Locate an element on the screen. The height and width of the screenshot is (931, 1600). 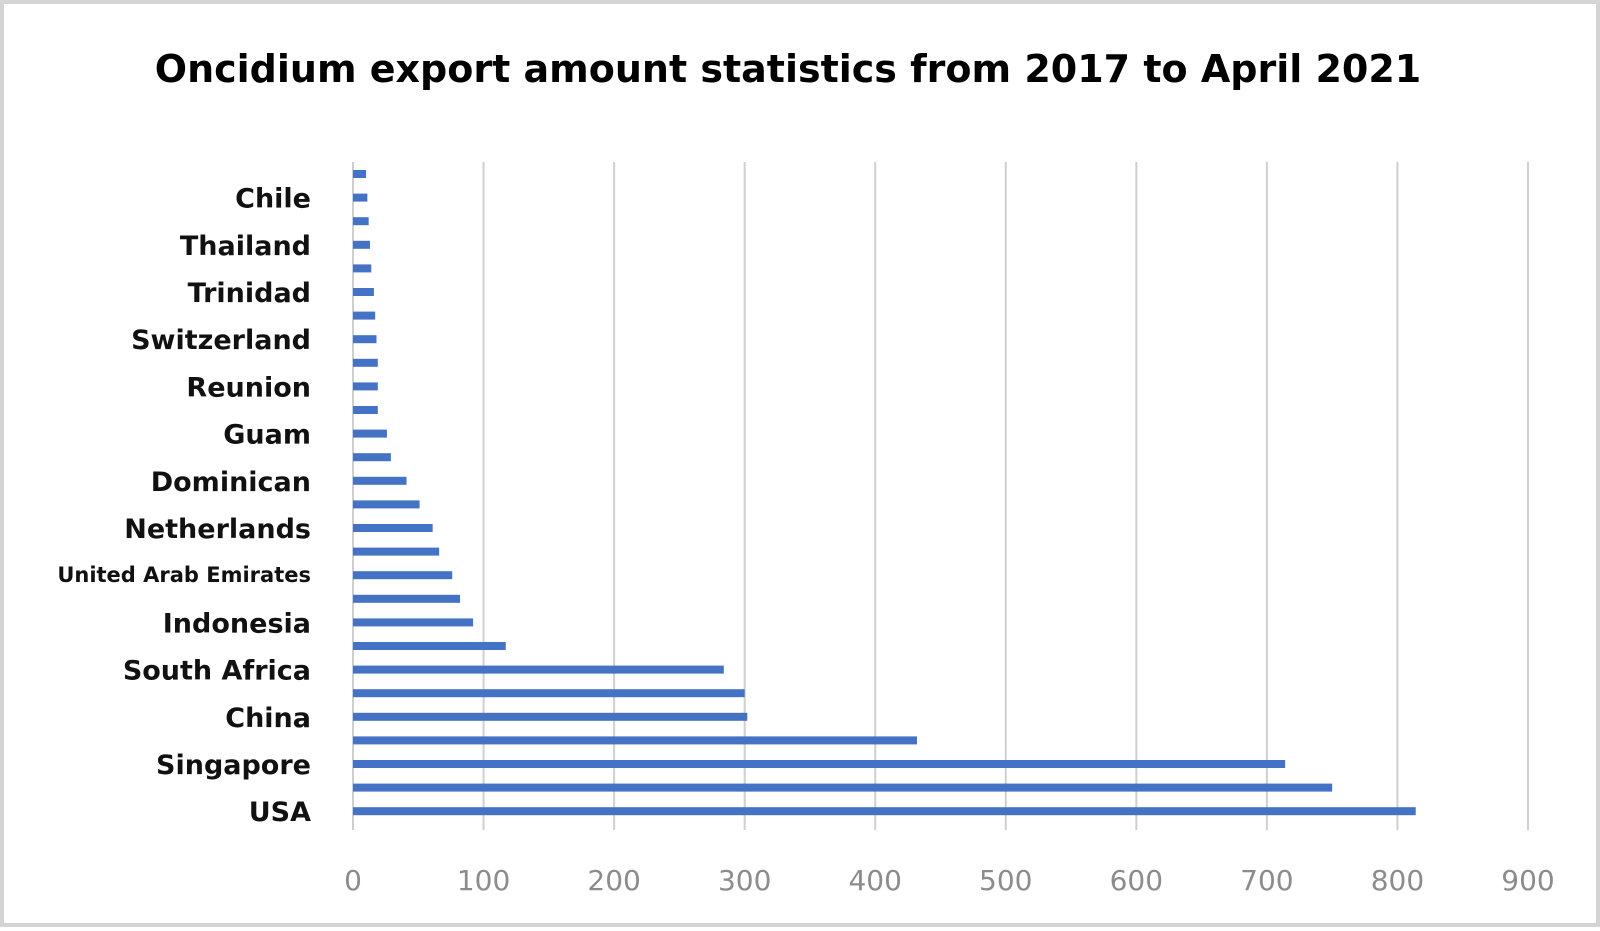
category-label: Reunion is located at coordinates (248, 387).